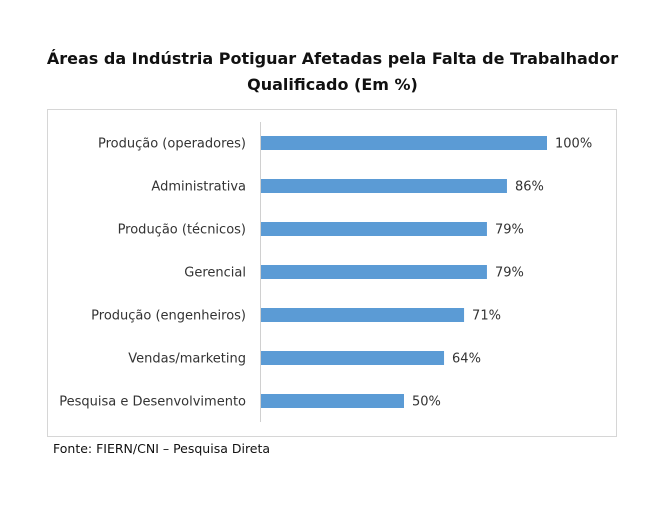 The image size is (665, 509). I want to click on category-label: Produção (técnicos), so click(182, 230).